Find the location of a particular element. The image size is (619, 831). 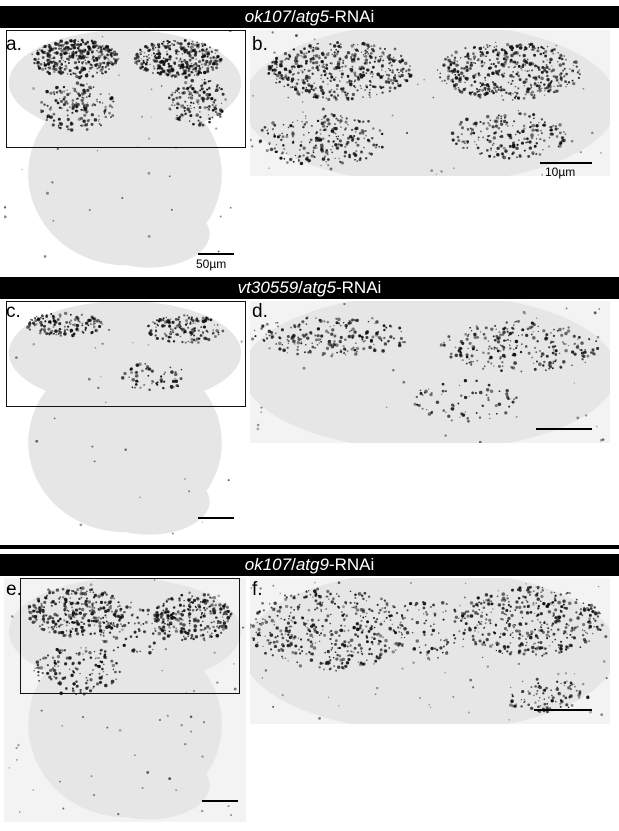

row3-title-gene: atg9 is located at coordinates (312, 564).